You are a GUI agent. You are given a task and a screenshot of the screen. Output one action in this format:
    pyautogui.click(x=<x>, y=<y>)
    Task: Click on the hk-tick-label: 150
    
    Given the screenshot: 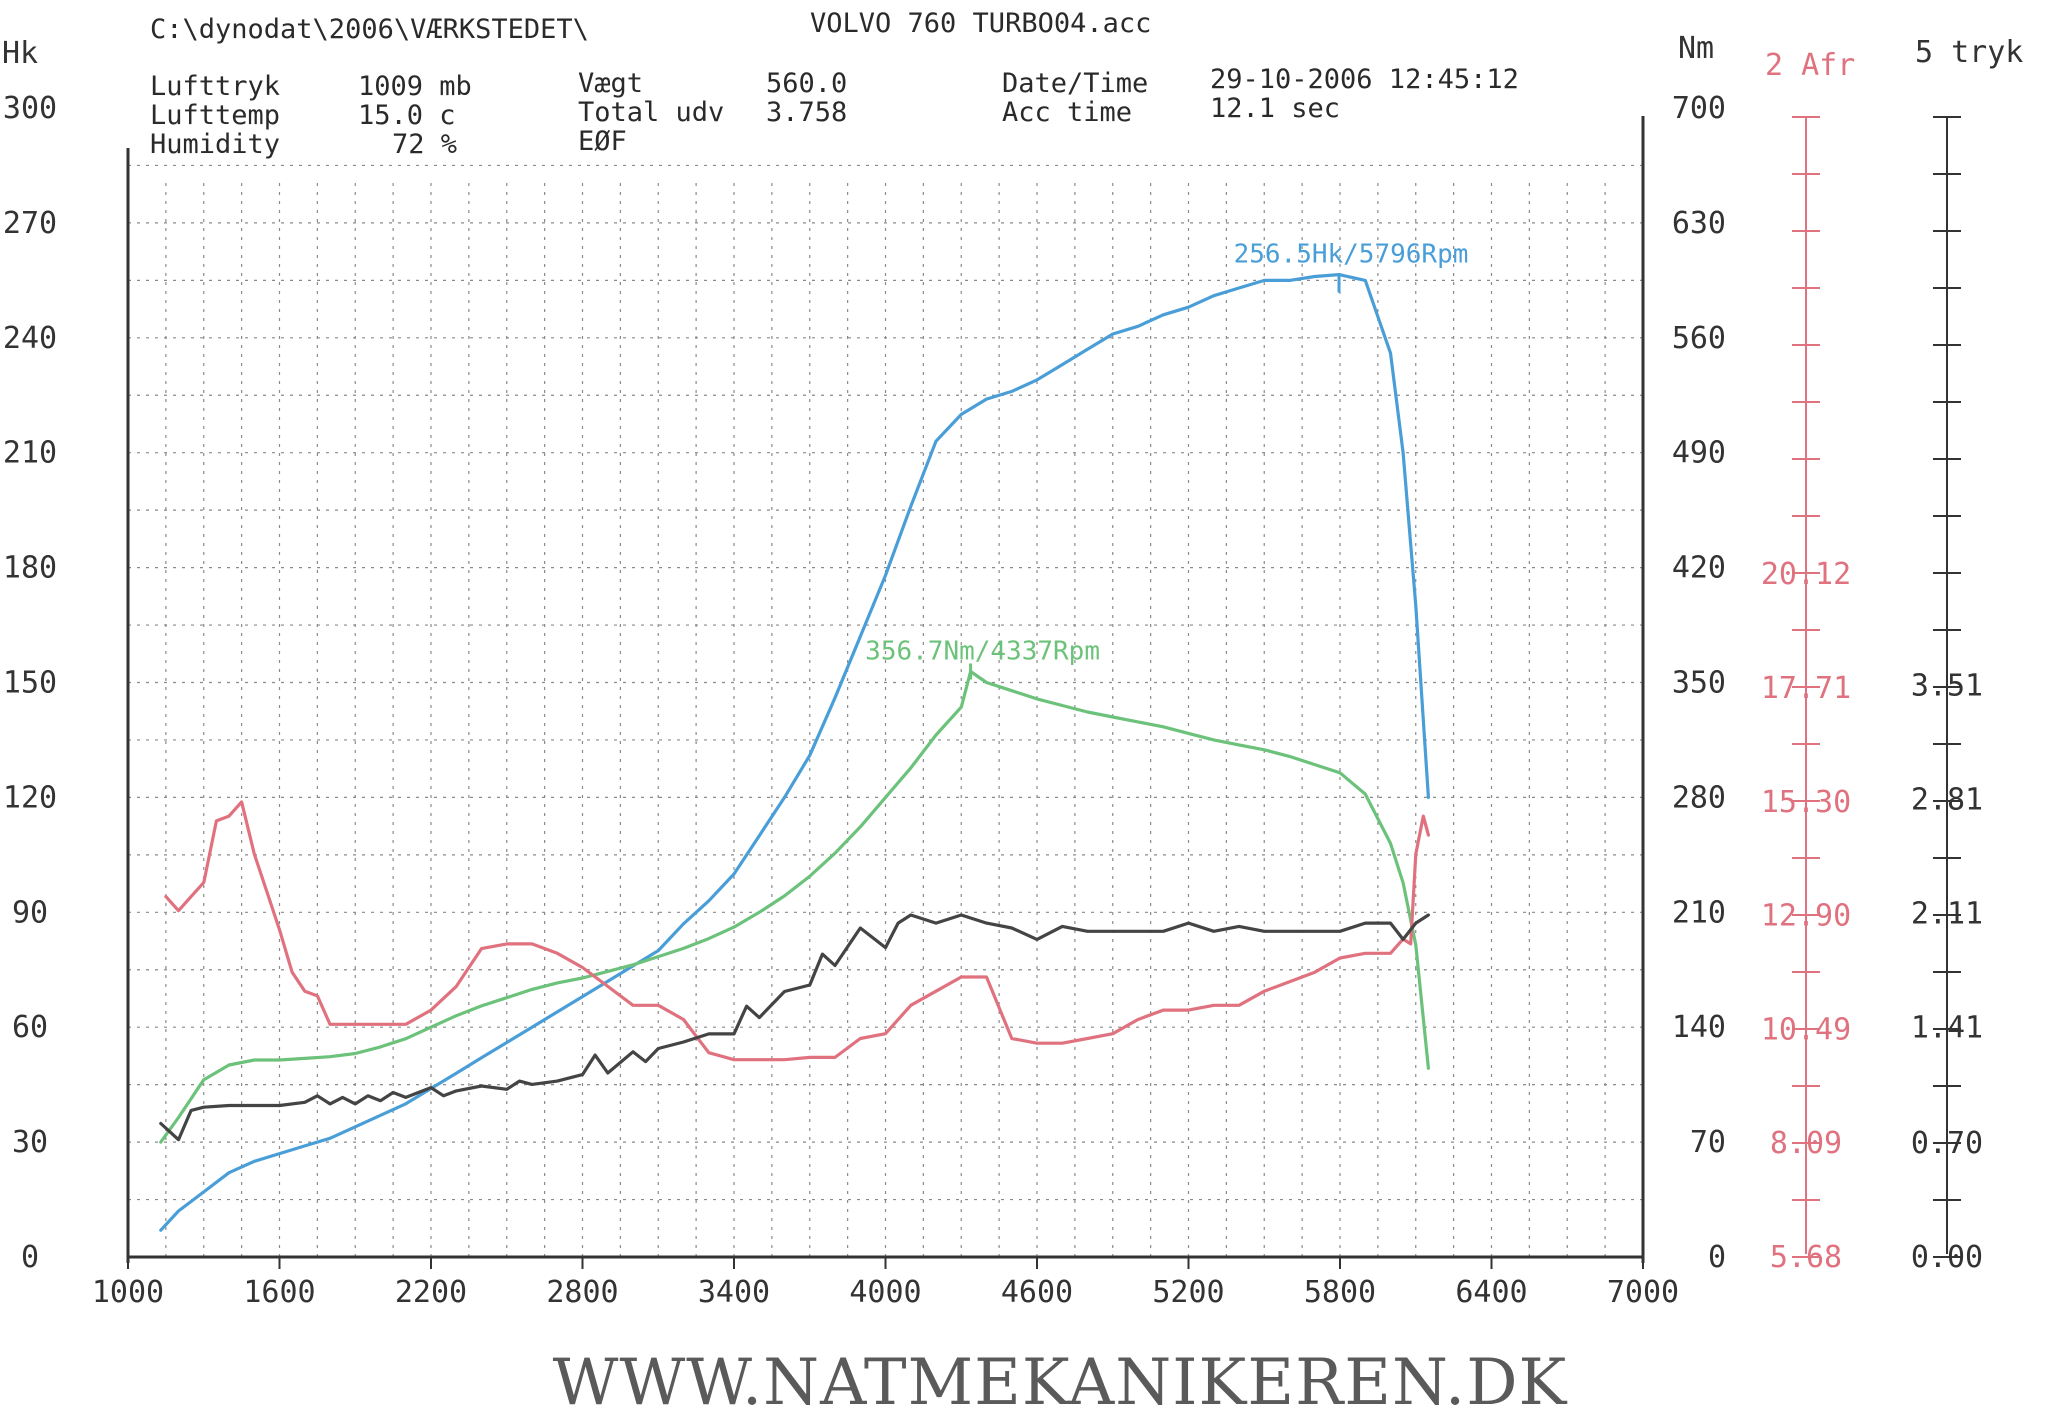 What is the action you would take?
    pyautogui.click(x=30, y=683)
    